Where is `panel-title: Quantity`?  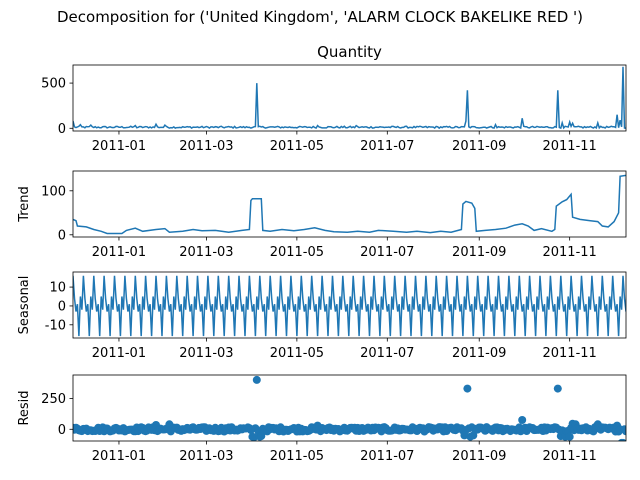 panel-title: Quantity is located at coordinates (349, 52).